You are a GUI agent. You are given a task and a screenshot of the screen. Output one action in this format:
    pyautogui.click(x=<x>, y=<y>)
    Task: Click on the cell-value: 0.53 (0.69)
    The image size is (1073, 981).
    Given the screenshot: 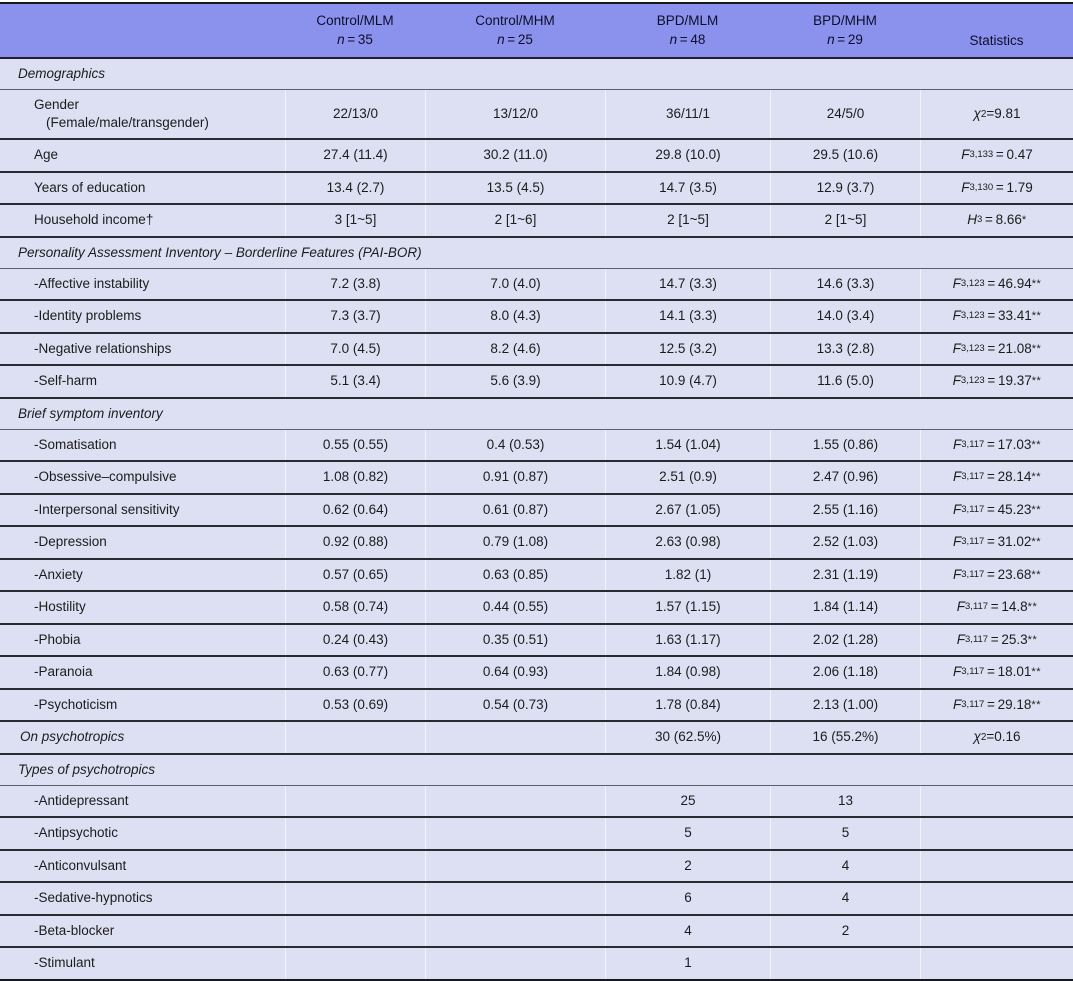 What is the action you would take?
    pyautogui.click(x=355, y=704)
    